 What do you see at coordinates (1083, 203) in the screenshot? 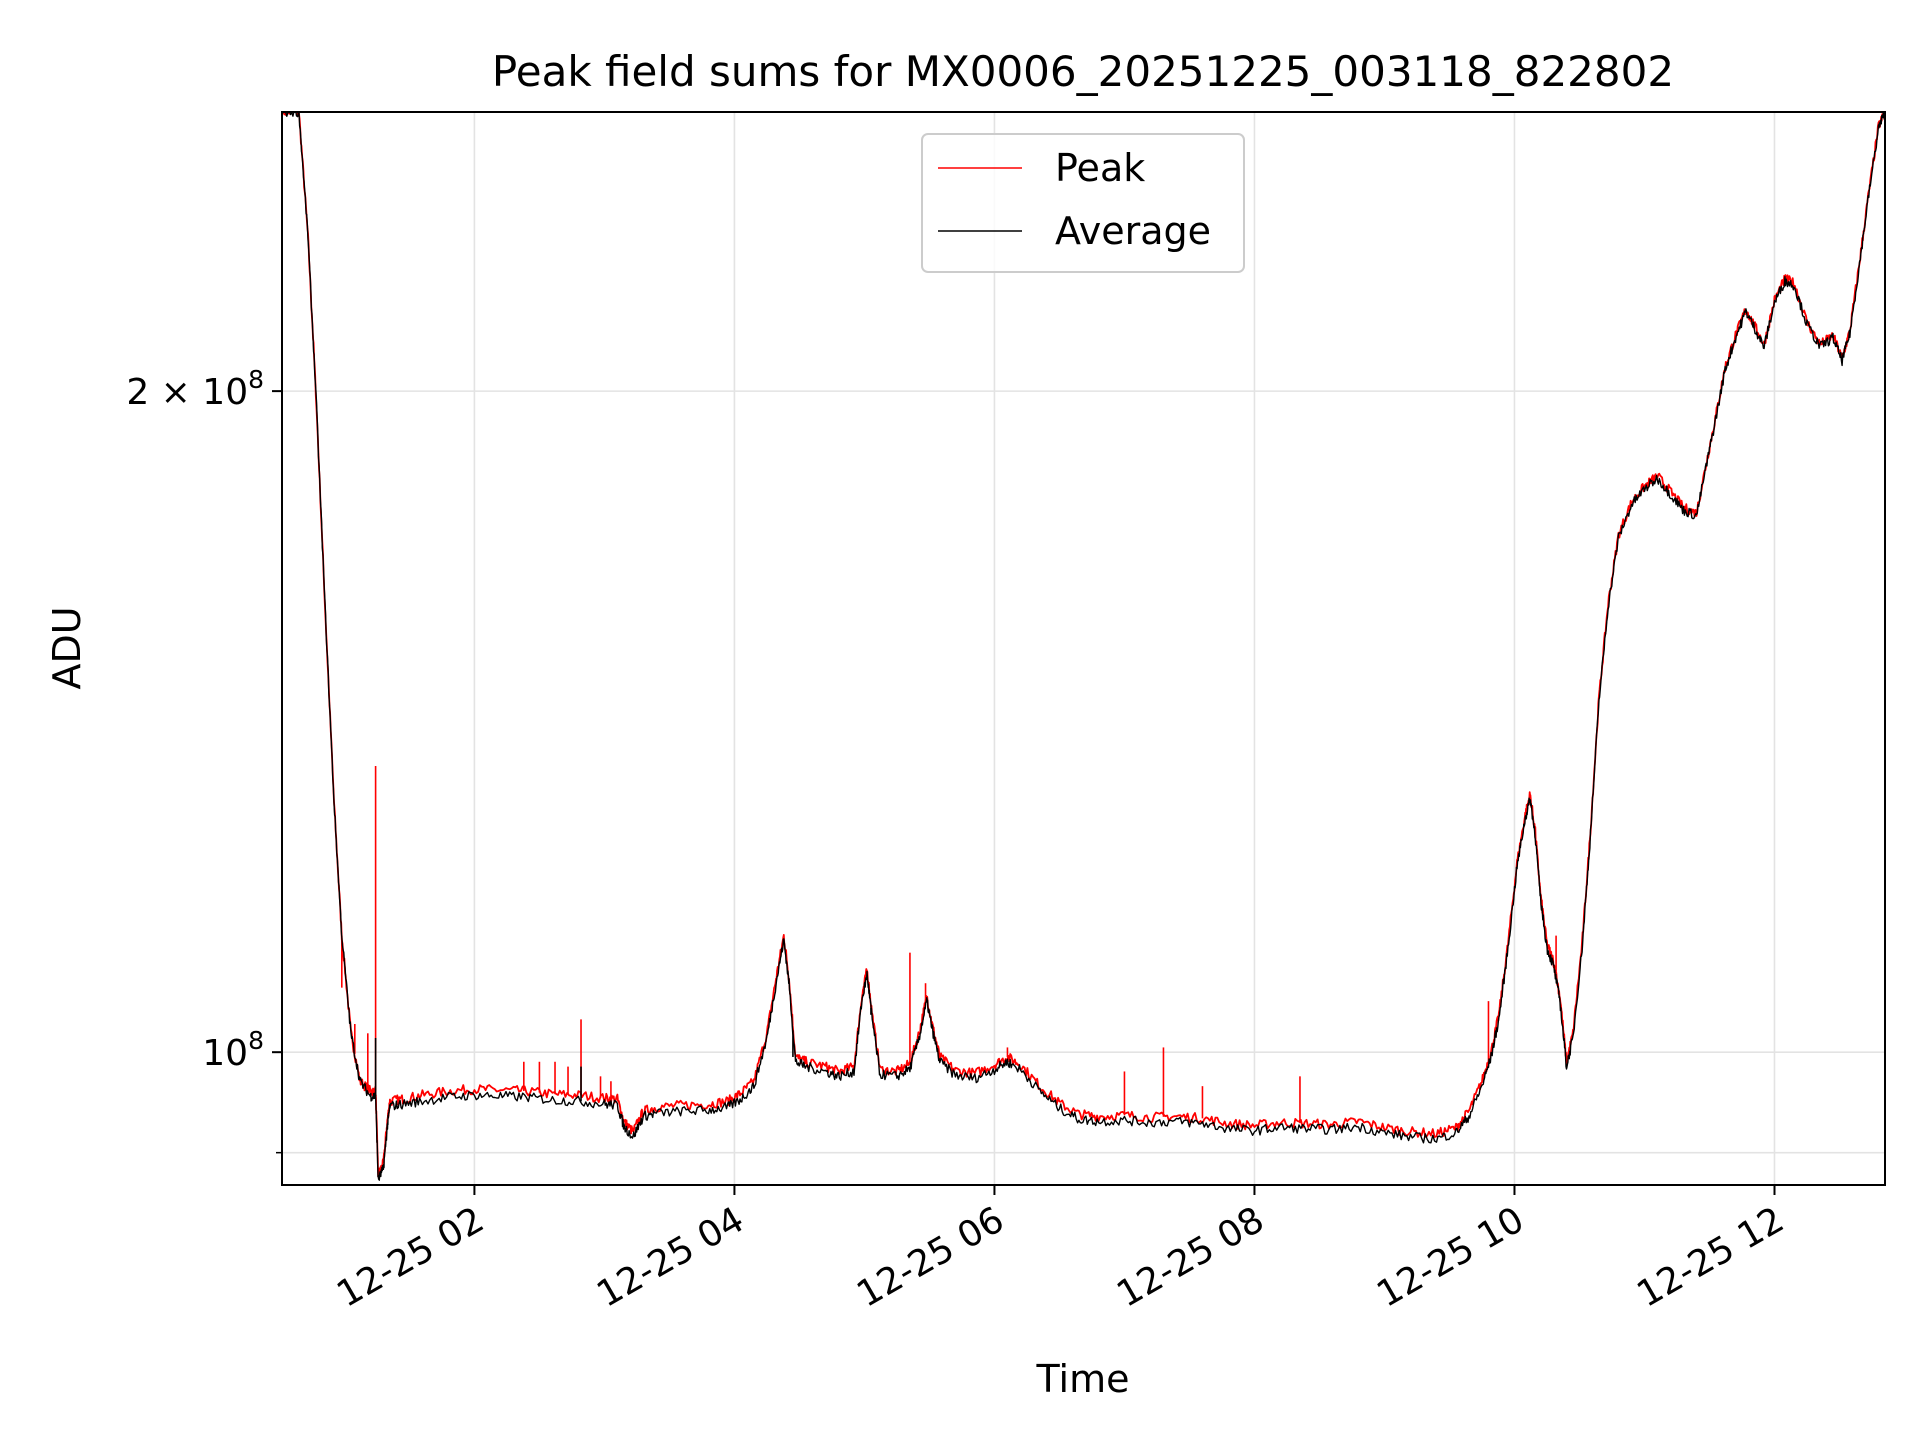
I see `legend: Peak Average` at bounding box center [1083, 203].